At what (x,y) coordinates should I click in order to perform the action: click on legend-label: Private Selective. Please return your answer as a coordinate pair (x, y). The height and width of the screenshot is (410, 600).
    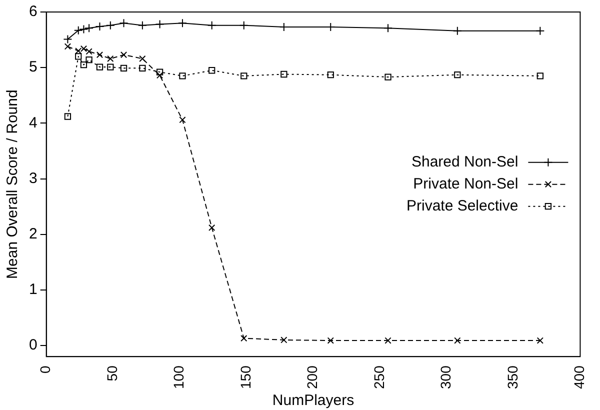
    Looking at the image, I should click on (462, 205).